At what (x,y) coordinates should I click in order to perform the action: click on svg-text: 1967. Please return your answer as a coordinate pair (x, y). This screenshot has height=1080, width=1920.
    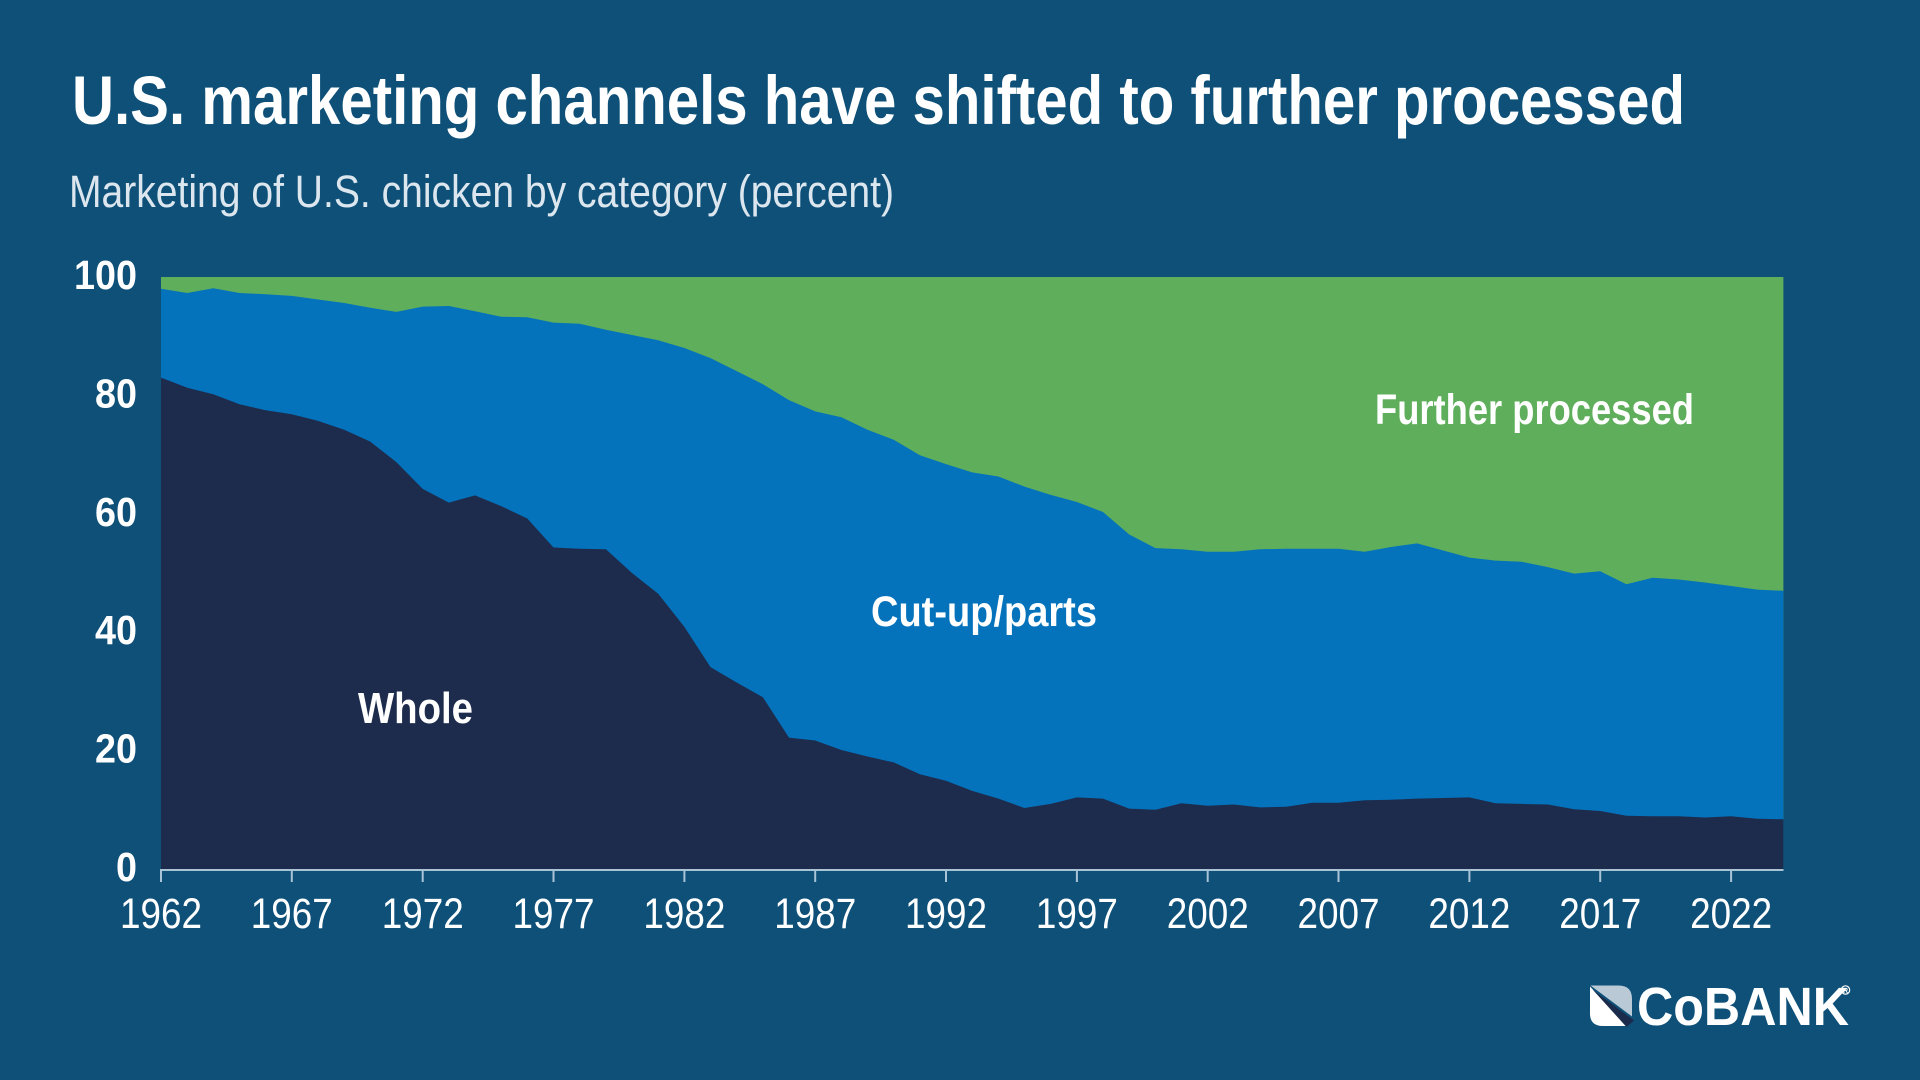
    Looking at the image, I should click on (292, 914).